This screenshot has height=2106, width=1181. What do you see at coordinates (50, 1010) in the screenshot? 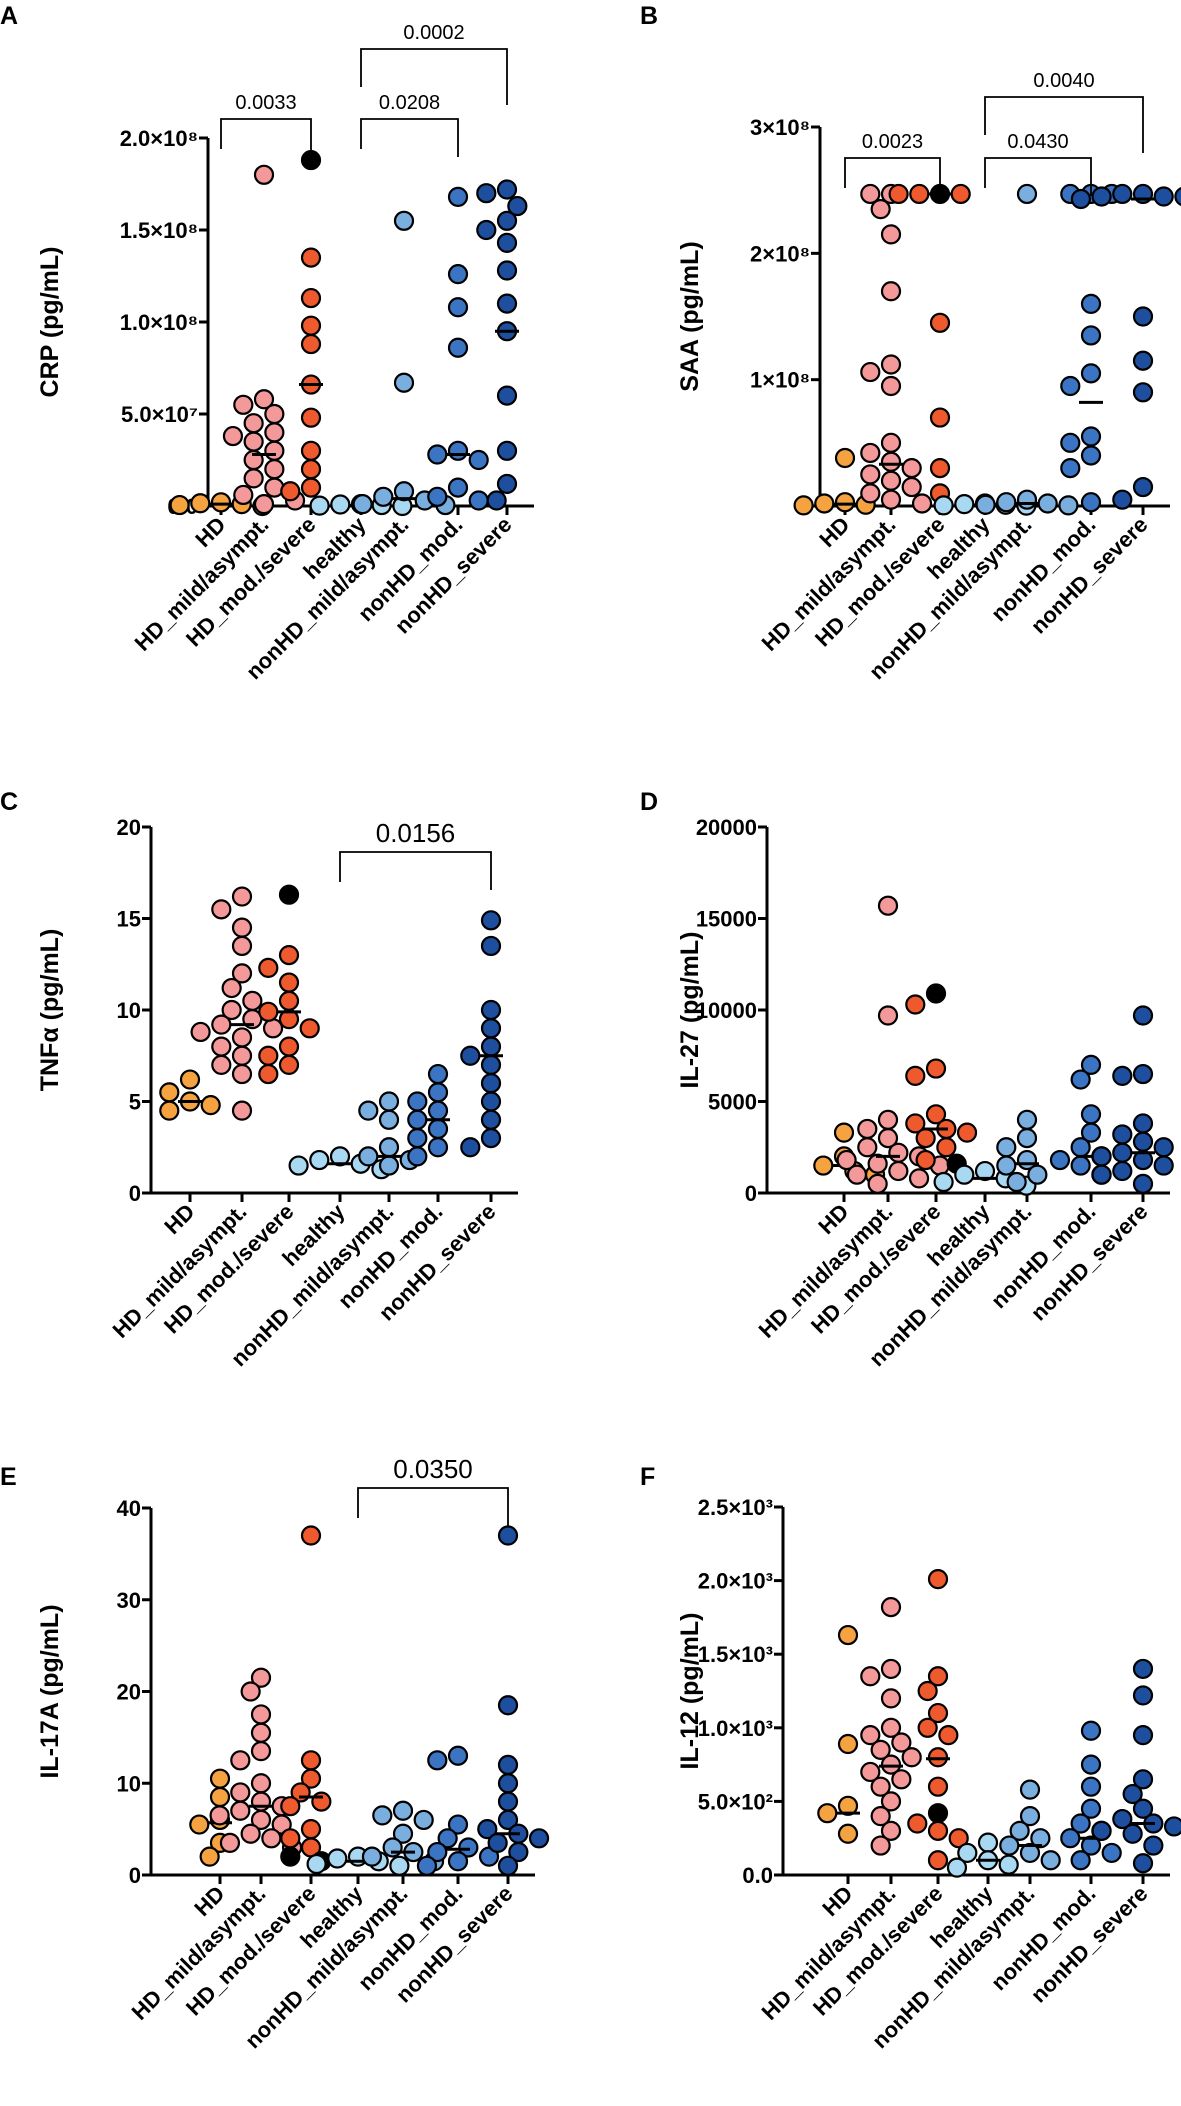
I see `y-axis-label: TNFα (pg/mL)` at bounding box center [50, 1010].